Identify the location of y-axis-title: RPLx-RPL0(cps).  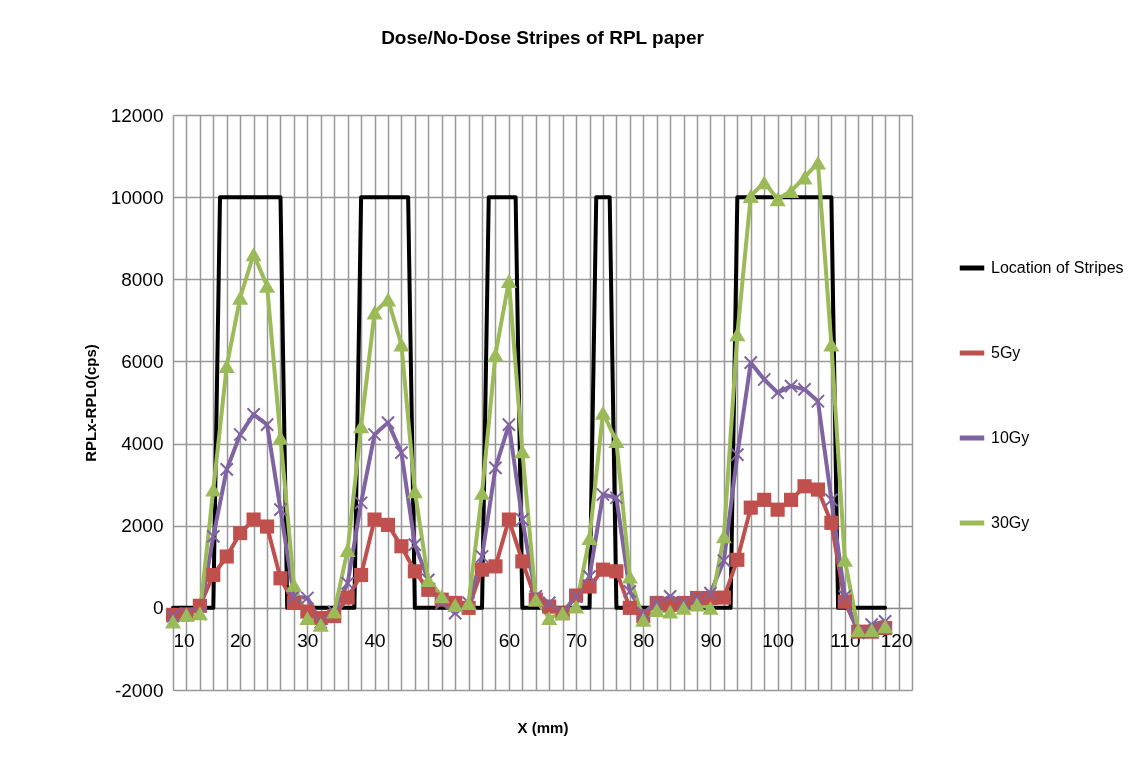
(90, 403).